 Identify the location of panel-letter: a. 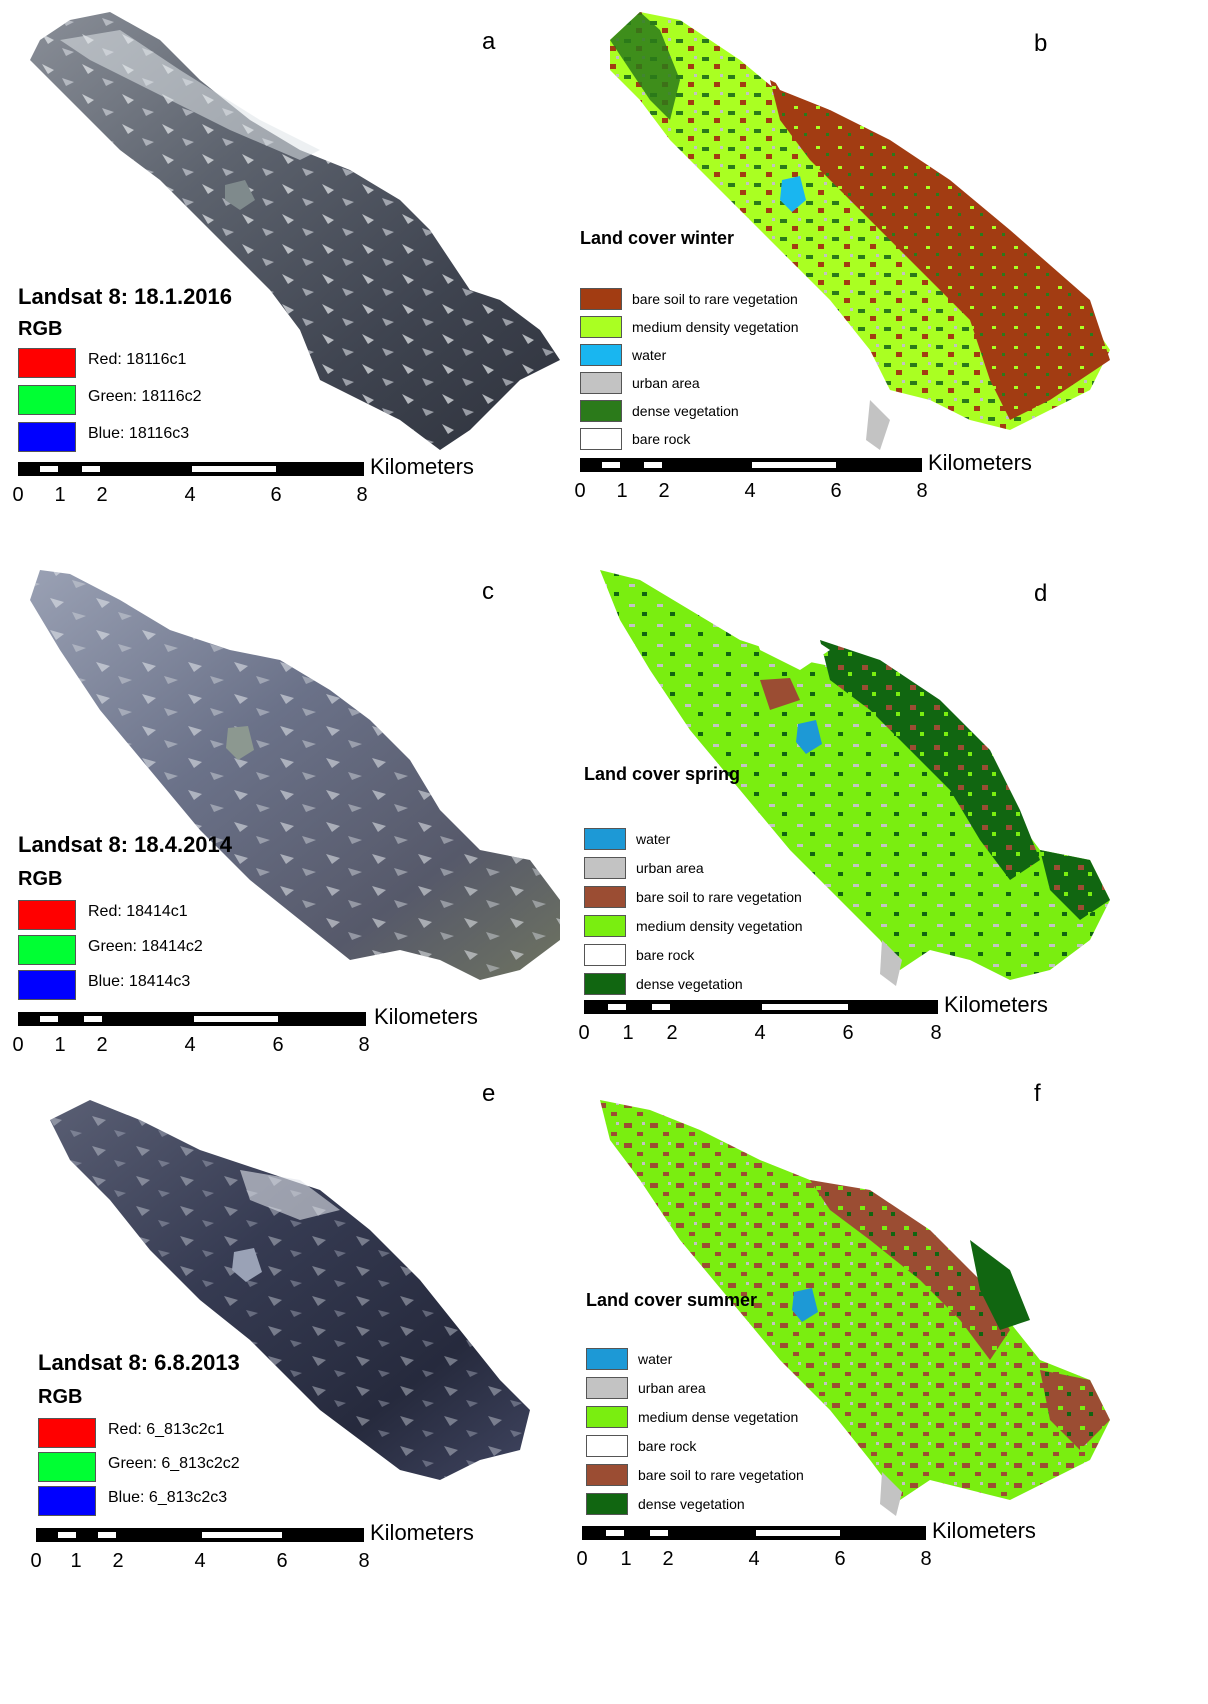
(489, 41).